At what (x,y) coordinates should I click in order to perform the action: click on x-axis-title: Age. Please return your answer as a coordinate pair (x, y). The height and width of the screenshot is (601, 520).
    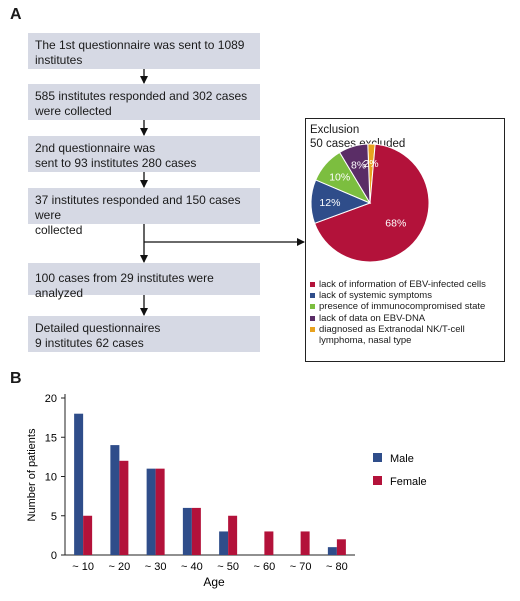
    Looking at the image, I should click on (214, 582).